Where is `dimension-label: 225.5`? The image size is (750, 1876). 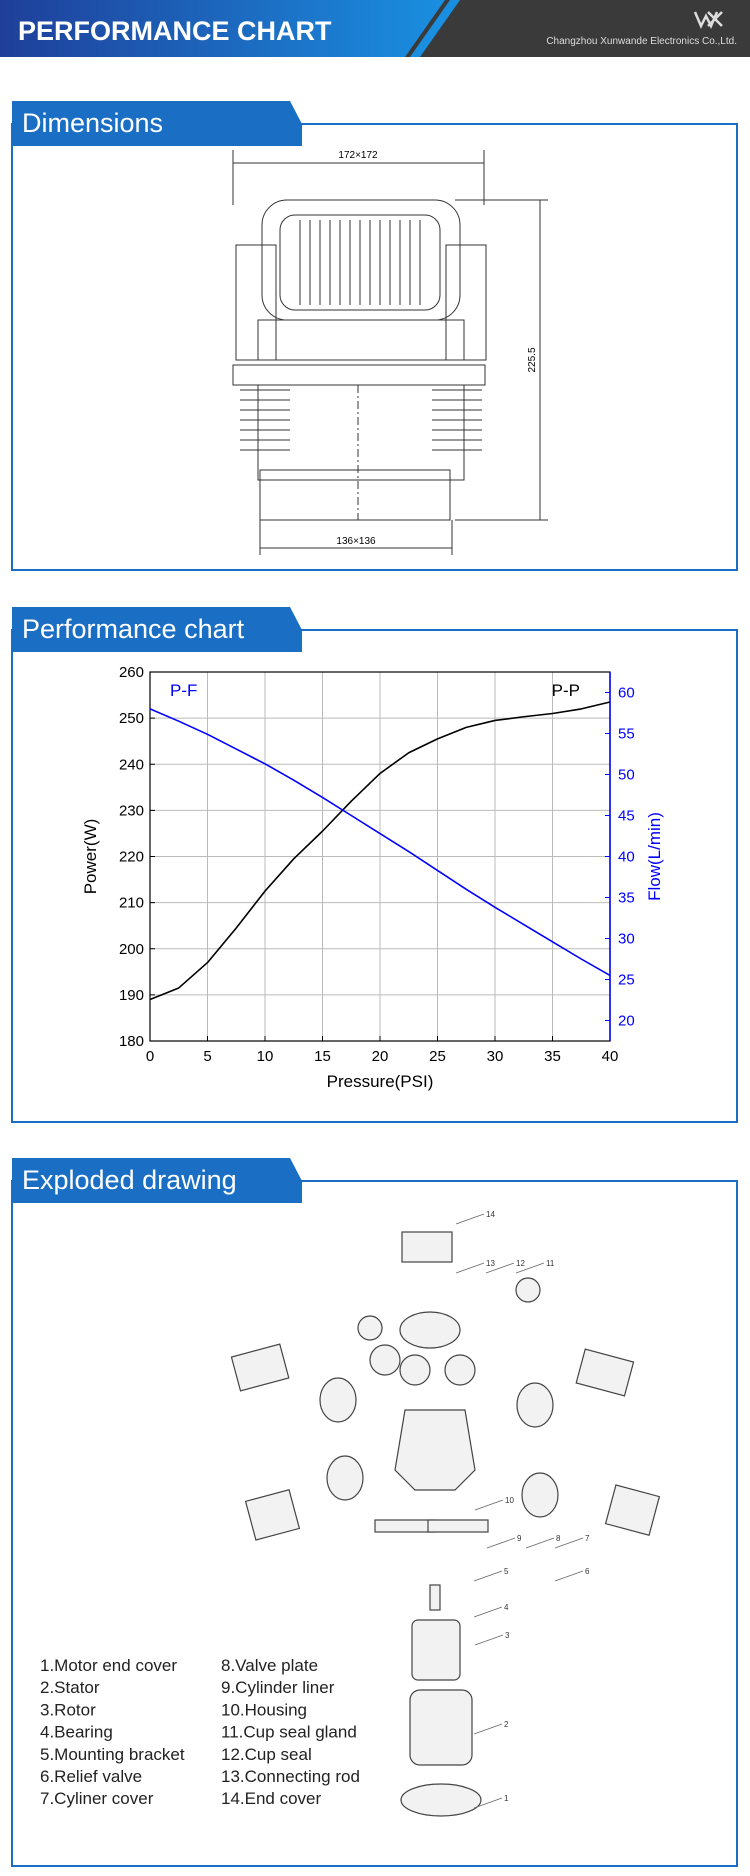 dimension-label: 225.5 is located at coordinates (532, 359).